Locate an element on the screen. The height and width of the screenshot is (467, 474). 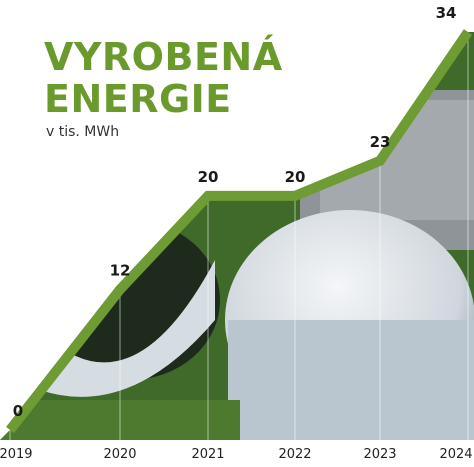
value-label: 34 is located at coordinates (446, 13).